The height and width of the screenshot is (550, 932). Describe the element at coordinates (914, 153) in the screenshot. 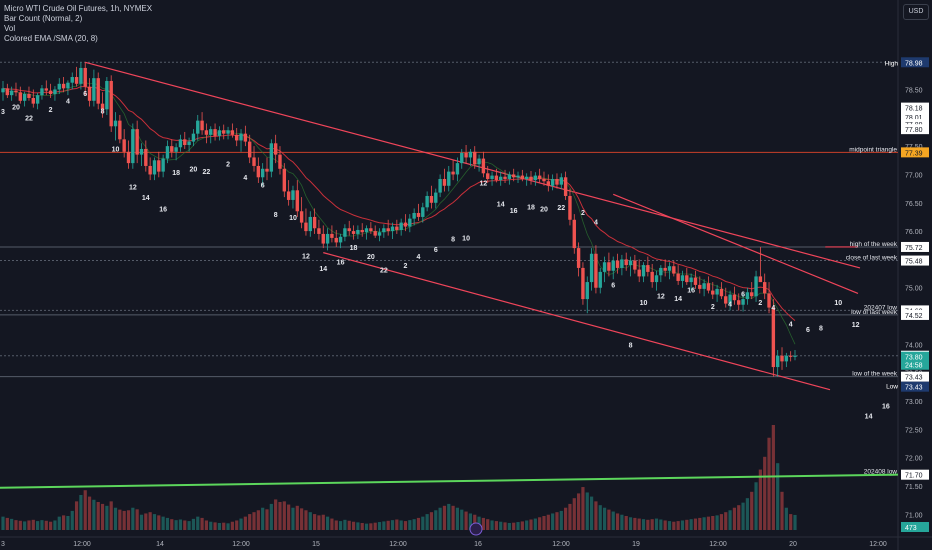

I see `level-tag-value: 77.39` at that location.